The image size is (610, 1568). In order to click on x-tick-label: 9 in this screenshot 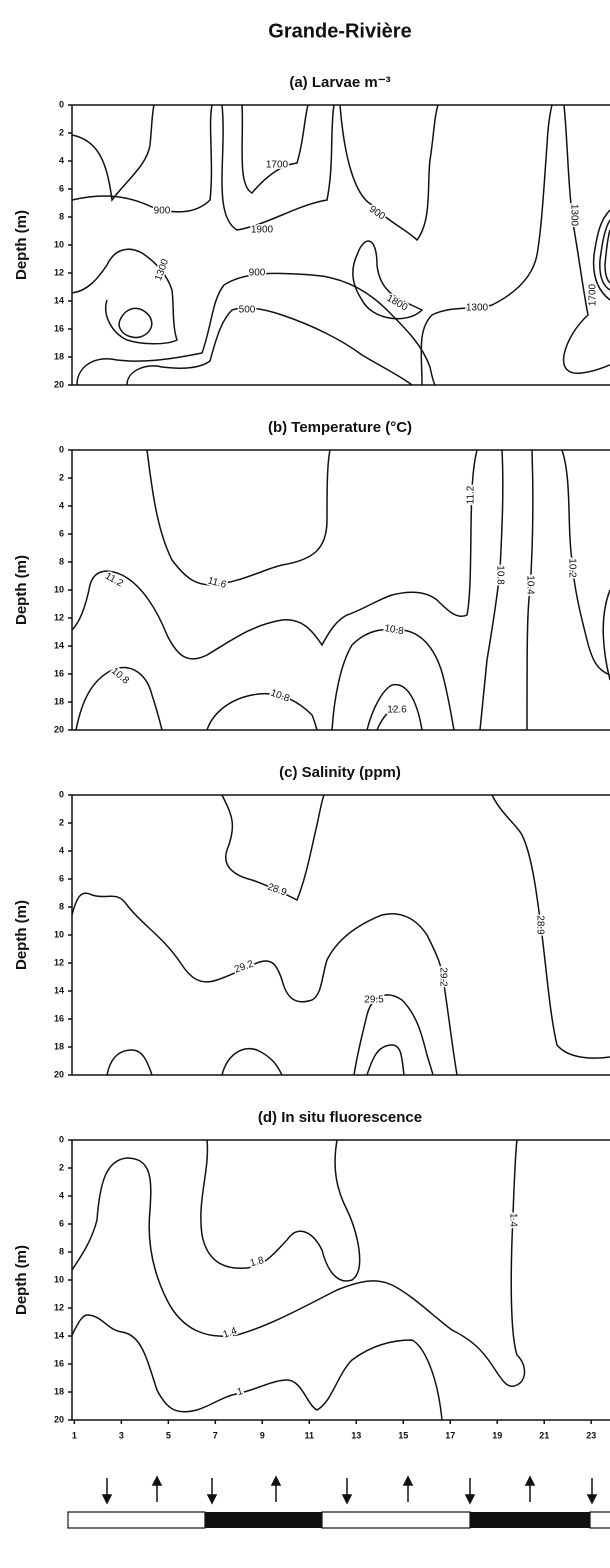, I will do `click(262, 1435)`.